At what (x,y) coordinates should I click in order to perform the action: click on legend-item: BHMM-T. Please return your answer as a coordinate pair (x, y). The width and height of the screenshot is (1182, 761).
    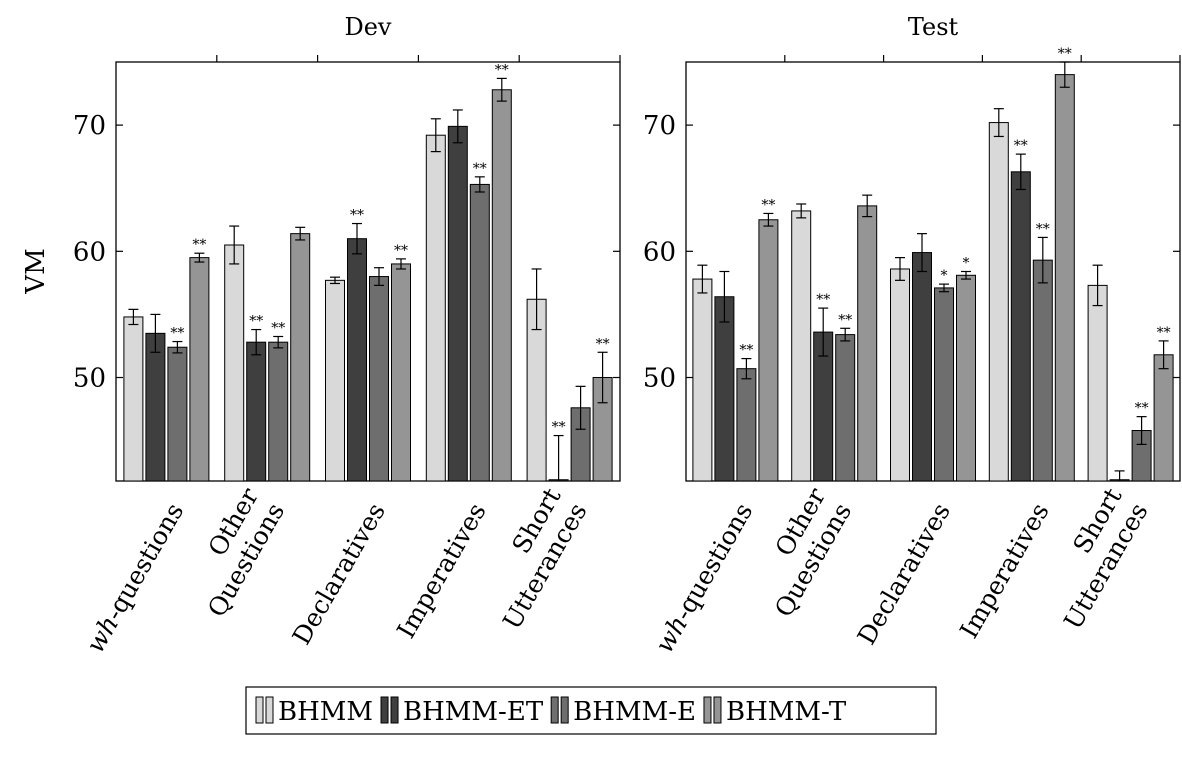
    Looking at the image, I should click on (775, 711).